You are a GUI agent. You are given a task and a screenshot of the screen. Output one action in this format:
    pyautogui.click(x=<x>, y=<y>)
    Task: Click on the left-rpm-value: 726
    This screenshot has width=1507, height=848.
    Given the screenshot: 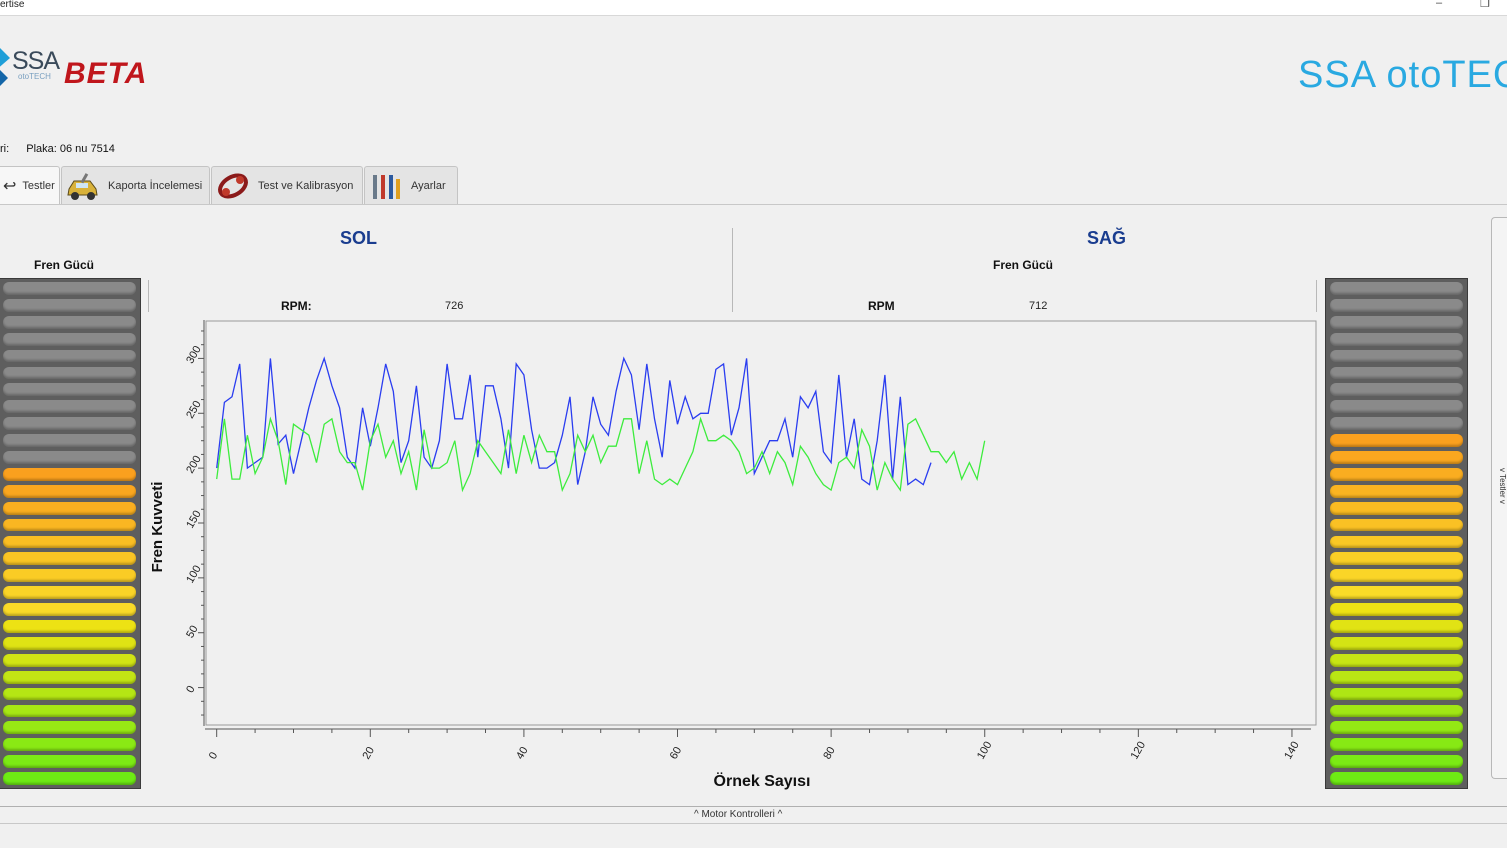 What is the action you would take?
    pyautogui.click(x=454, y=306)
    